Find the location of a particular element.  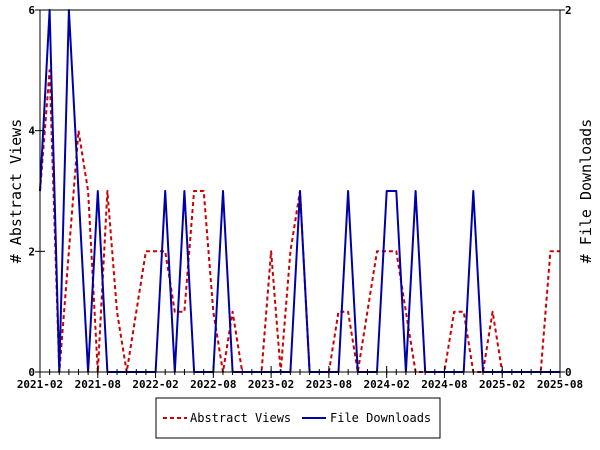

x-tick-label: 2023-08 is located at coordinates (329, 384).